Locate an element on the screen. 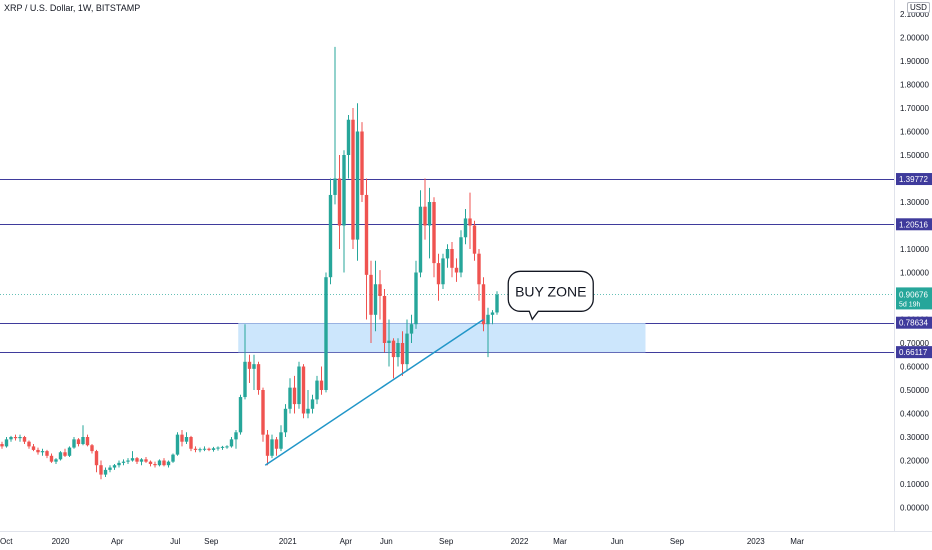 Image resolution: width=932 pixels, height=550 pixels. price-tick-label: 0.50000 is located at coordinates (914, 390).